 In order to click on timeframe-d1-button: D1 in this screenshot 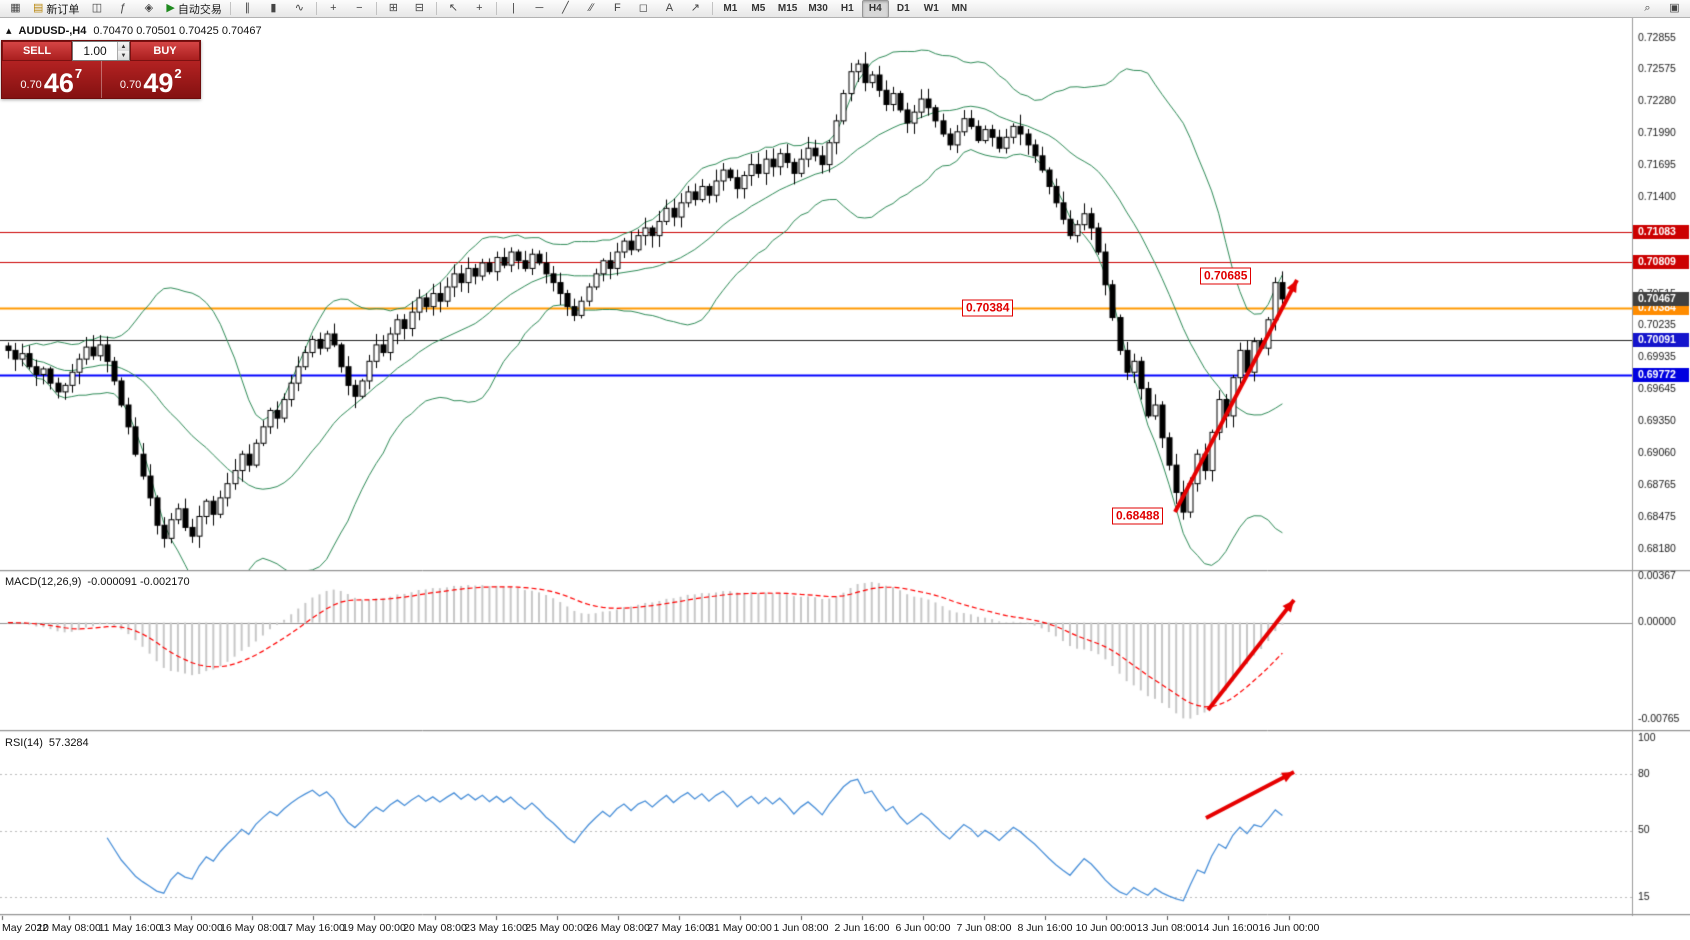, I will do `click(903, 8)`.